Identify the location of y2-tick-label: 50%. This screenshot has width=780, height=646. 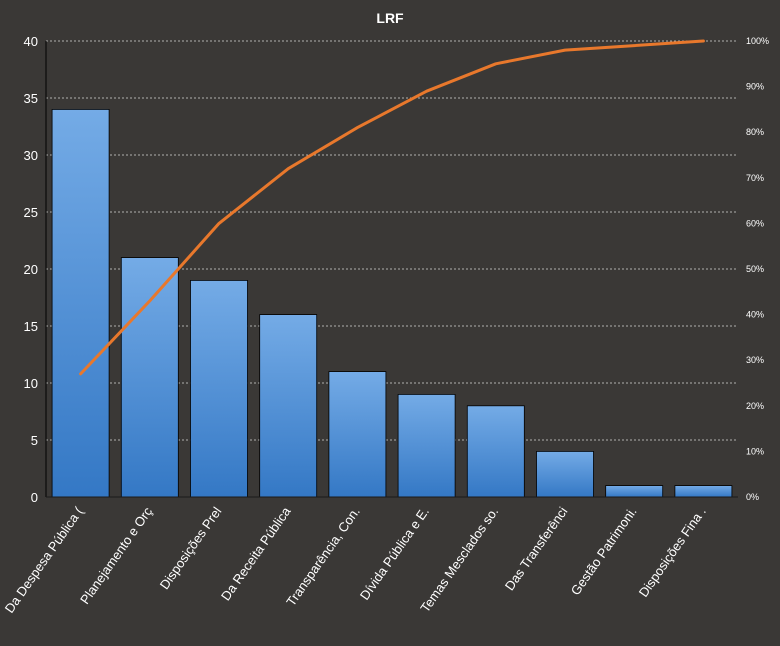
(755, 269).